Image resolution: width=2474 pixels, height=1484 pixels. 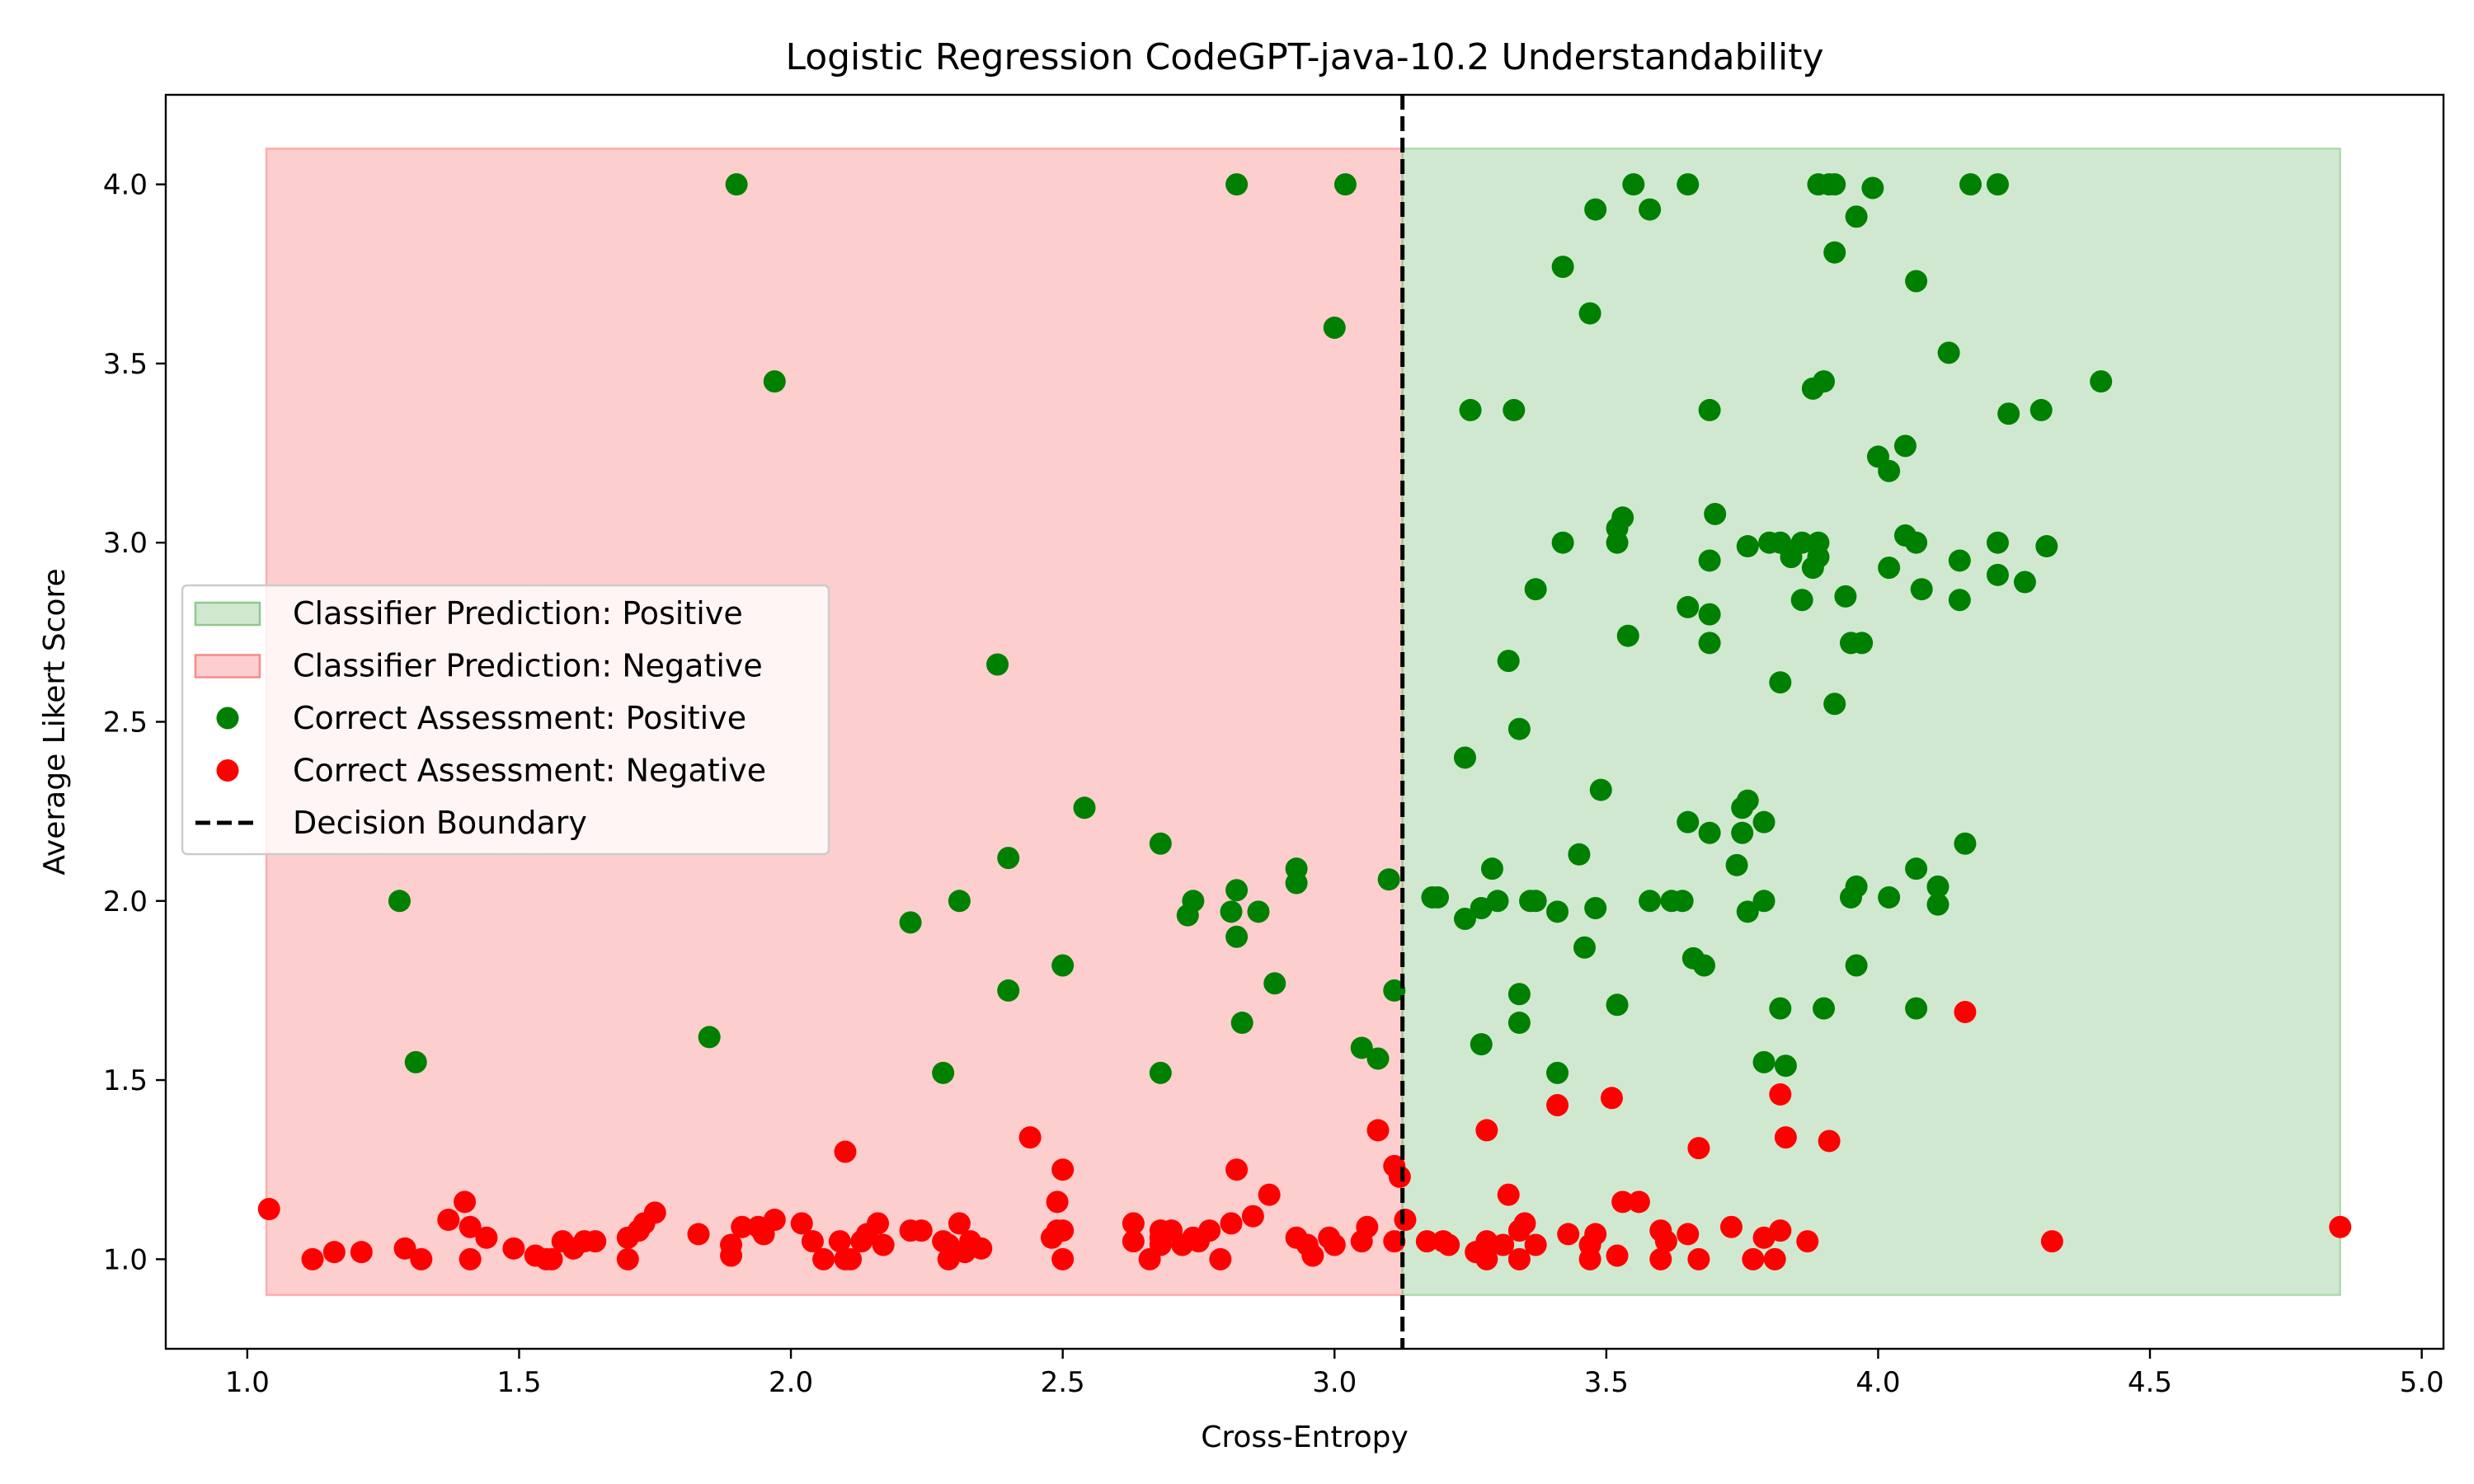 What do you see at coordinates (125, 364) in the screenshot?
I see `y-tick-label: 3.5` at bounding box center [125, 364].